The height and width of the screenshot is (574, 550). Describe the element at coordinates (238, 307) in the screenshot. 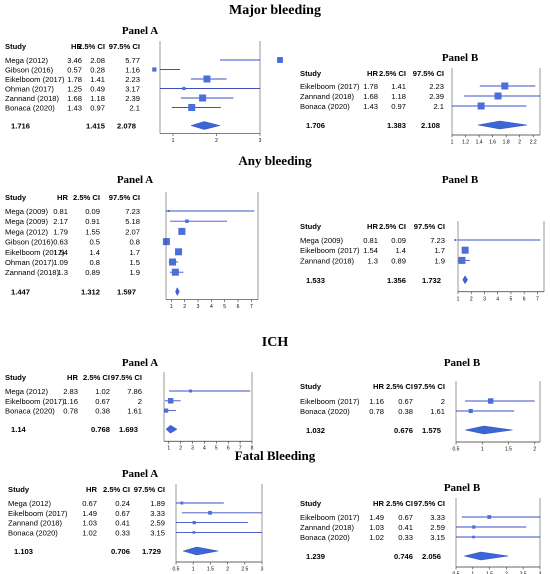

I see `x-tick-label: 6` at that location.